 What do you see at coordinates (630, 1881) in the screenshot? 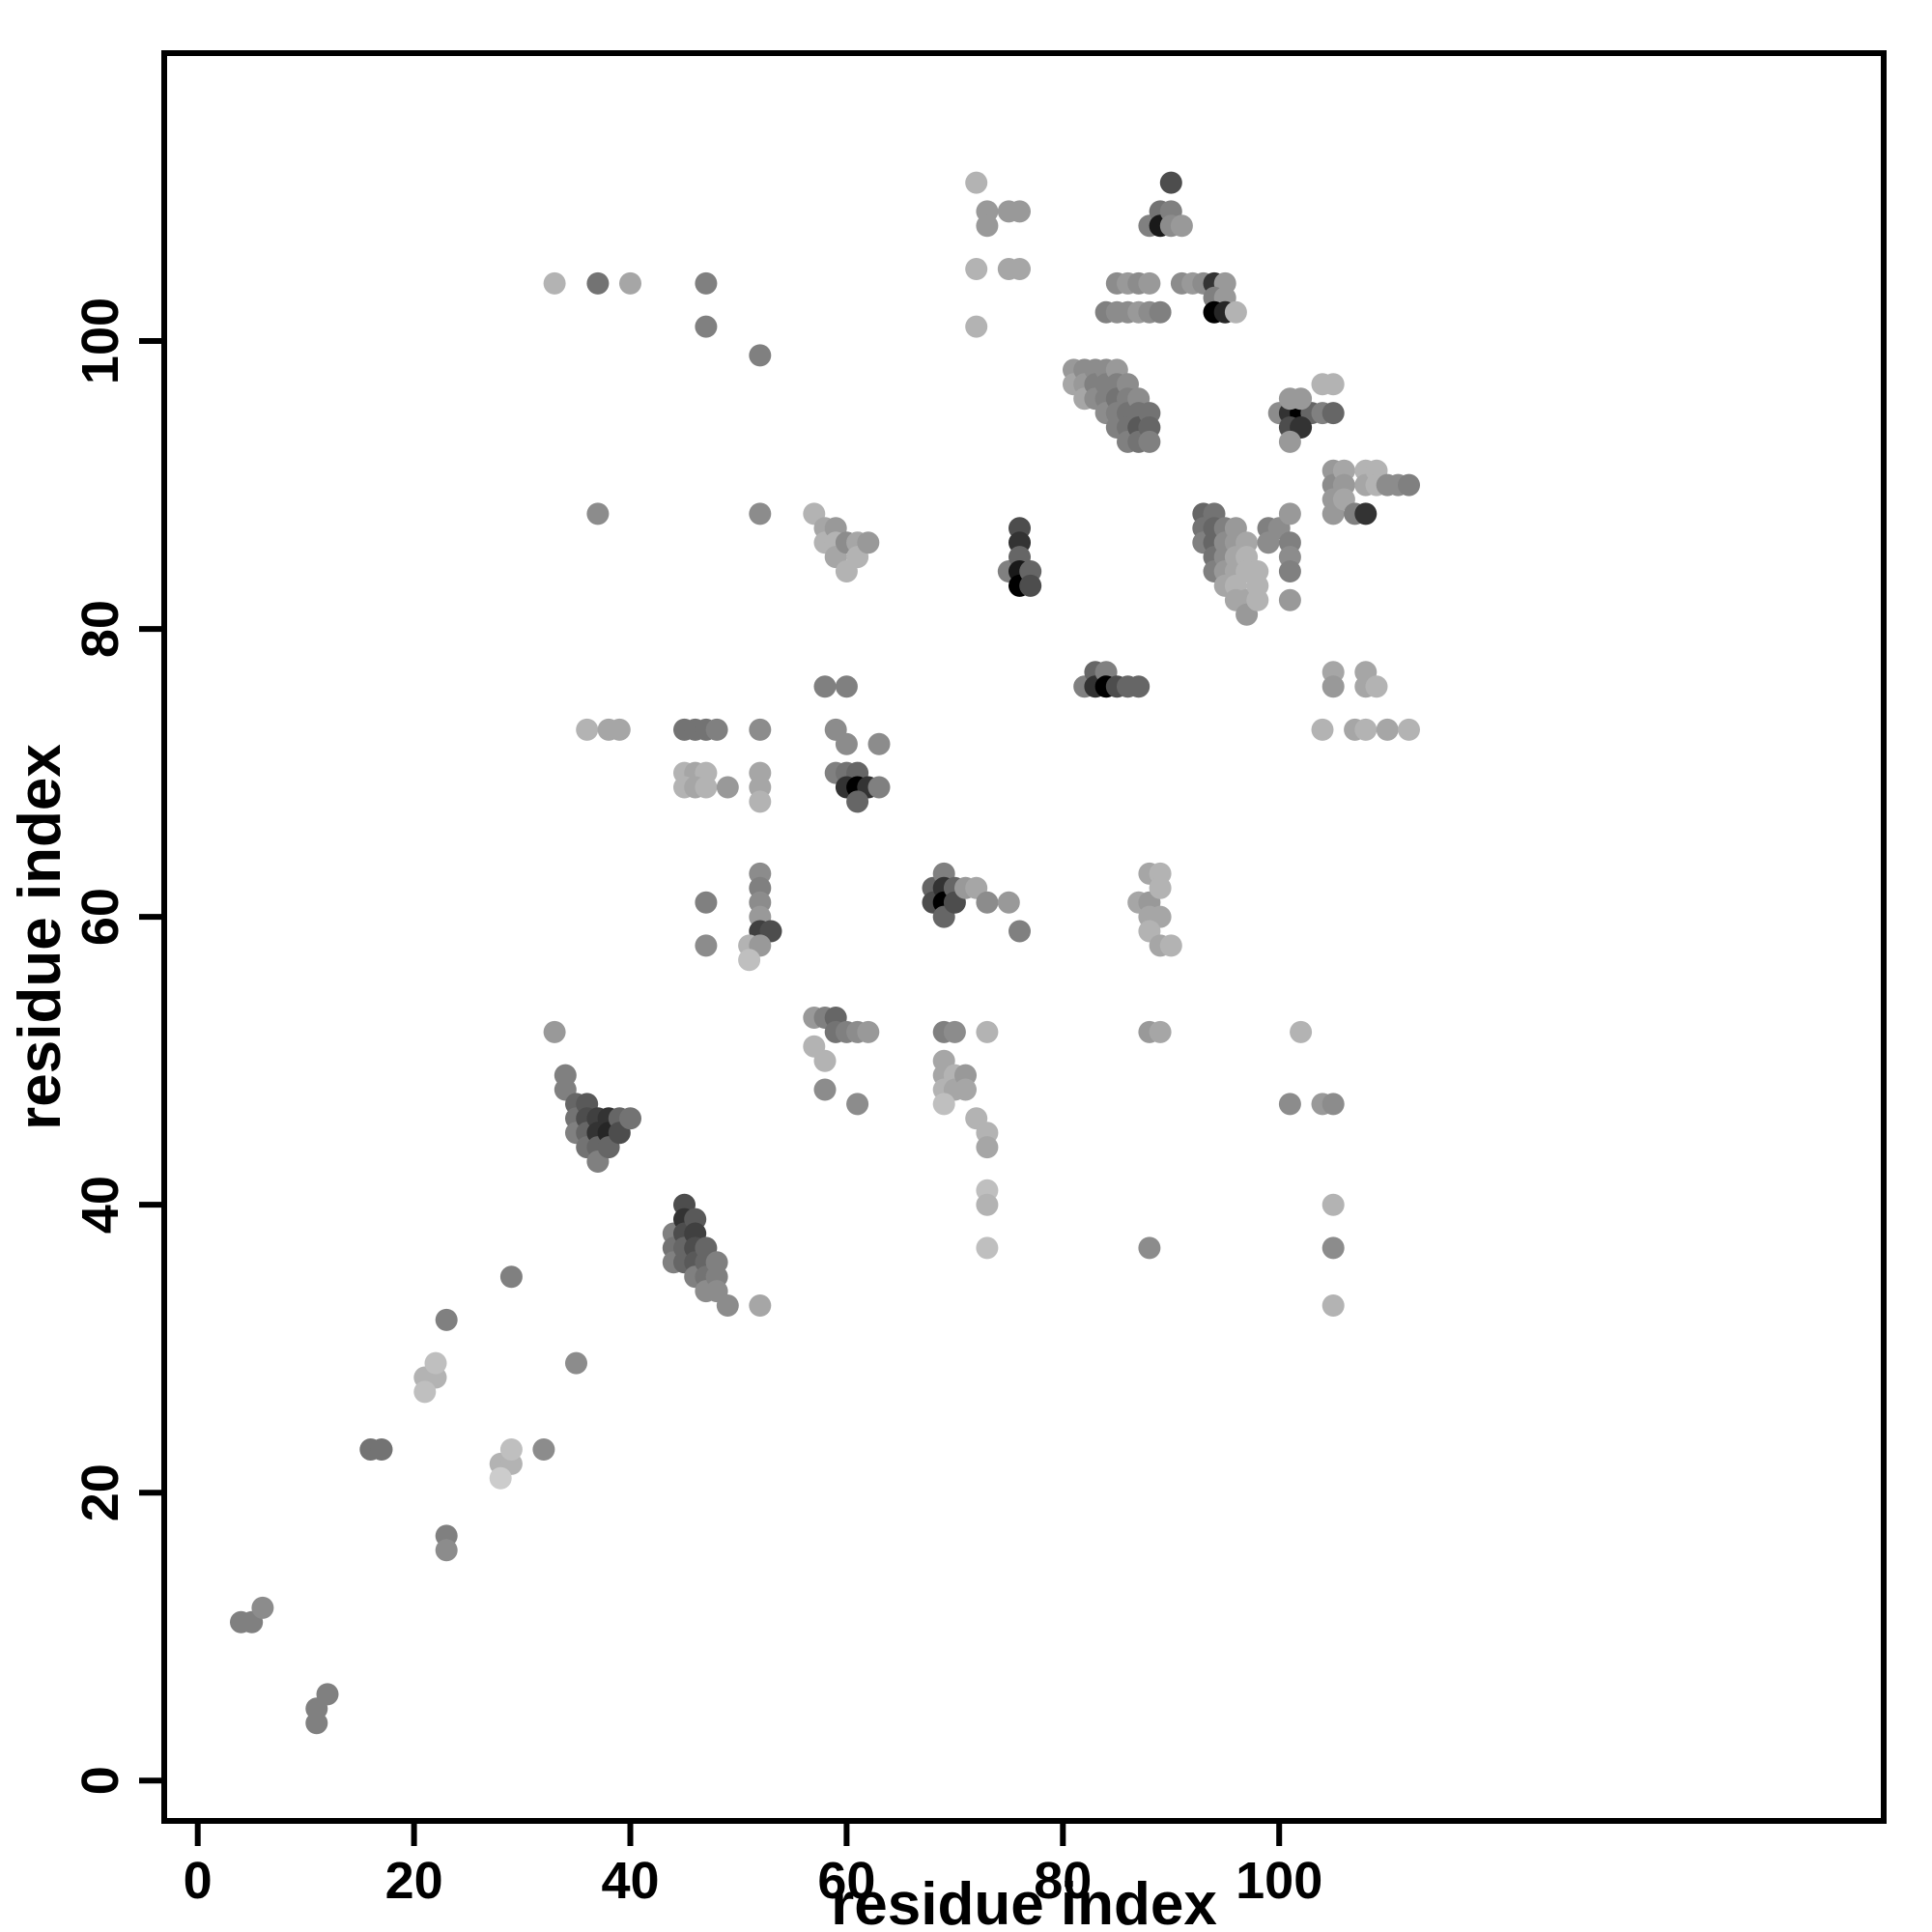
I see `x-tick-label: 40` at bounding box center [630, 1881].